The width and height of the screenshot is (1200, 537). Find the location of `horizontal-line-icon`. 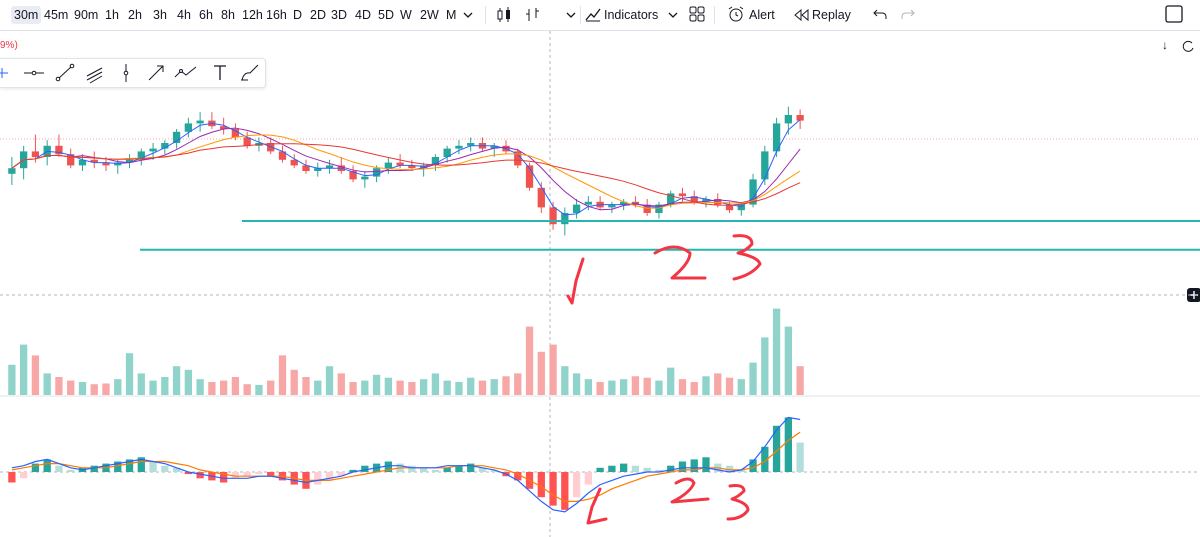

horizontal-line-icon is located at coordinates (34, 73).